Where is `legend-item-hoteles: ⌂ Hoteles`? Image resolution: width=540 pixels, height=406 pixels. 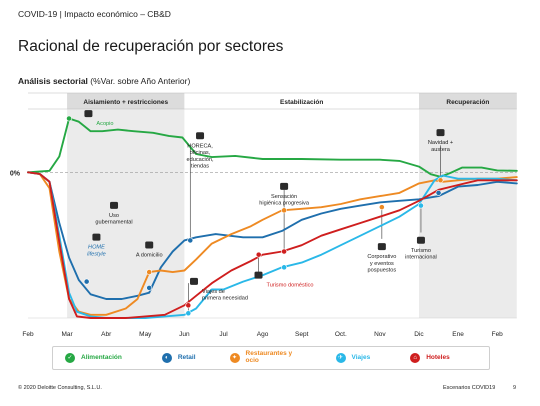
legend-item-hoteles: ⌂ Hoteles is located at coordinates (430, 358).